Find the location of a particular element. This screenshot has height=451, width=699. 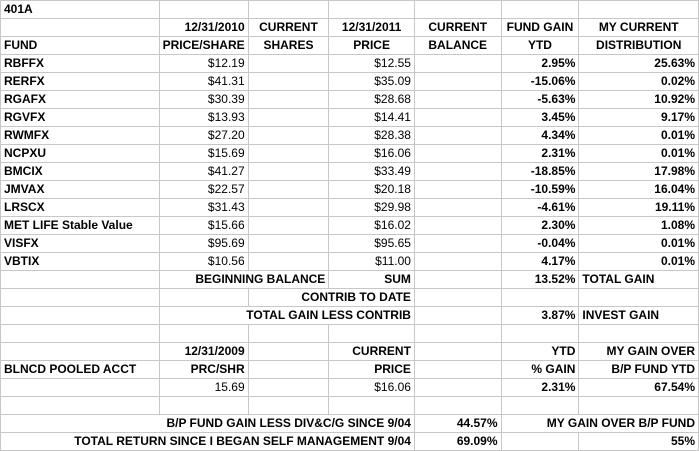

fund-price-share: $41.31 is located at coordinates (203, 81).